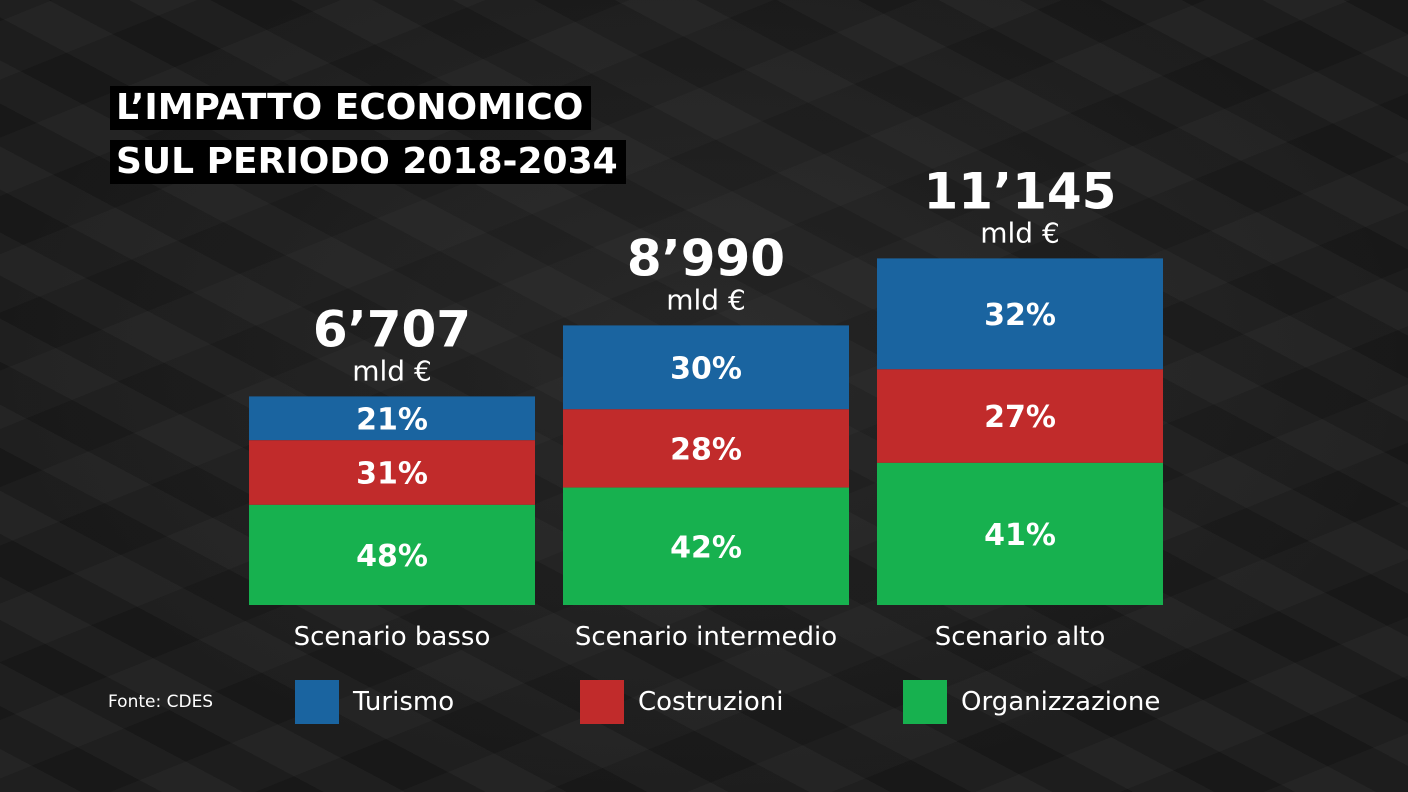  Describe the element at coordinates (1020, 232) in the screenshot. I see `total-unit-scenario-alto: mld €` at that location.